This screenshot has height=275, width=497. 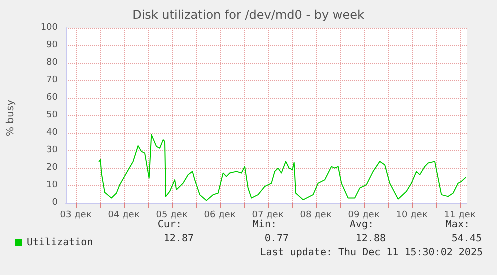 I want to click on y-tick-label: 50, so click(x=52, y=115).